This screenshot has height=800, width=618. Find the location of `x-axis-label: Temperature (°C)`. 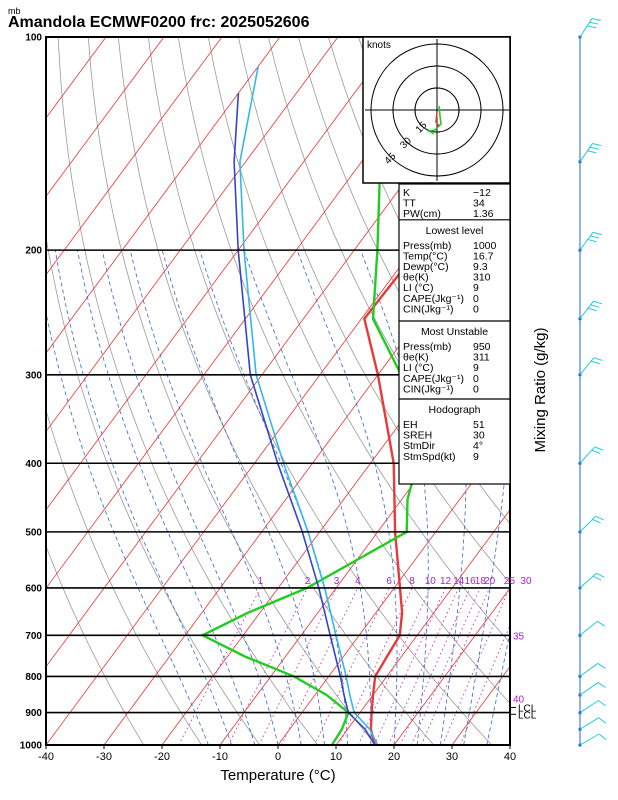

x-axis-label: Temperature (°C) is located at coordinates (277, 775).